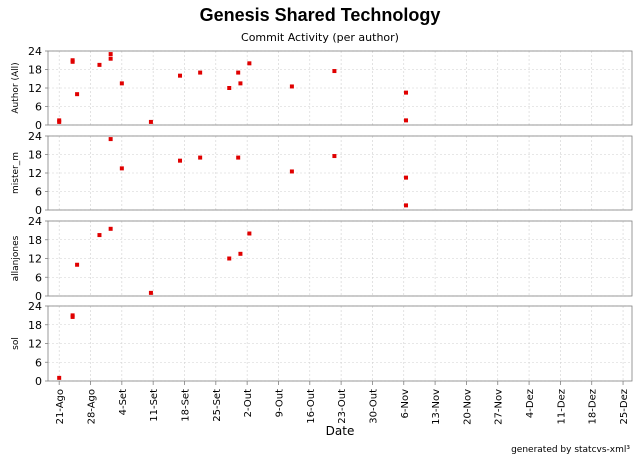 Image resolution: width=640 pixels, height=460 pixels. Describe the element at coordinates (340, 431) in the screenshot. I see `x-axis-label: Date` at that location.